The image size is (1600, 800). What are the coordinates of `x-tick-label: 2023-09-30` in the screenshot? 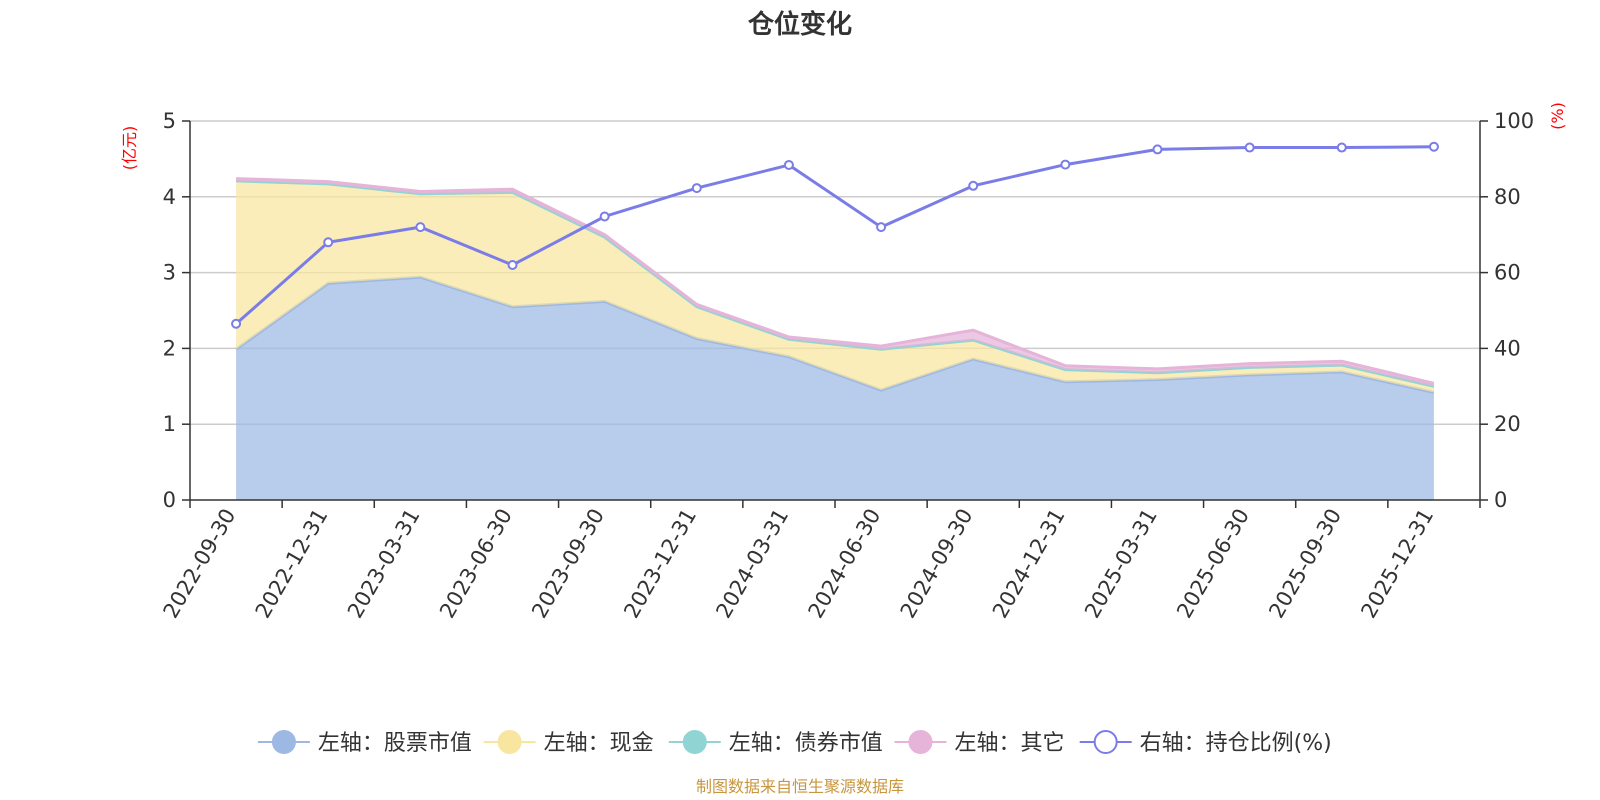 It's located at (568, 564).